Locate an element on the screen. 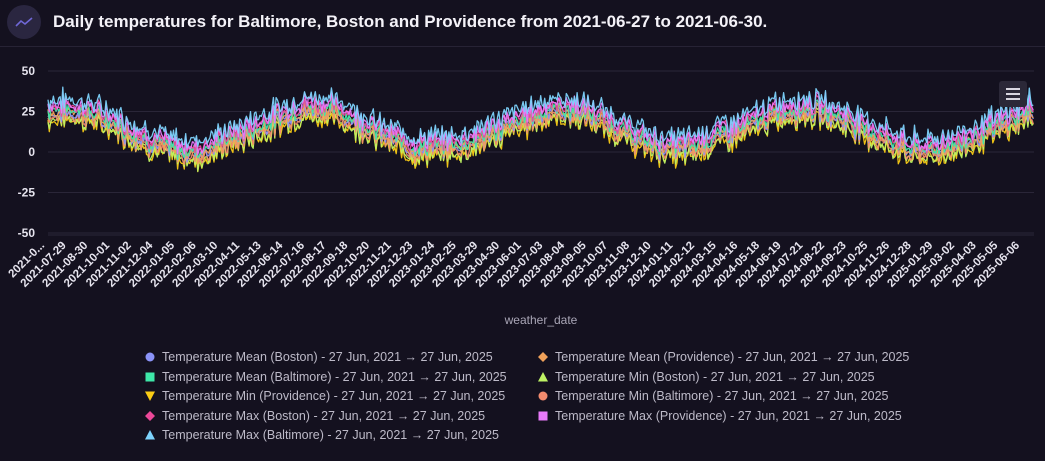  y-tick-label: -50 is located at coordinates (27, 233).